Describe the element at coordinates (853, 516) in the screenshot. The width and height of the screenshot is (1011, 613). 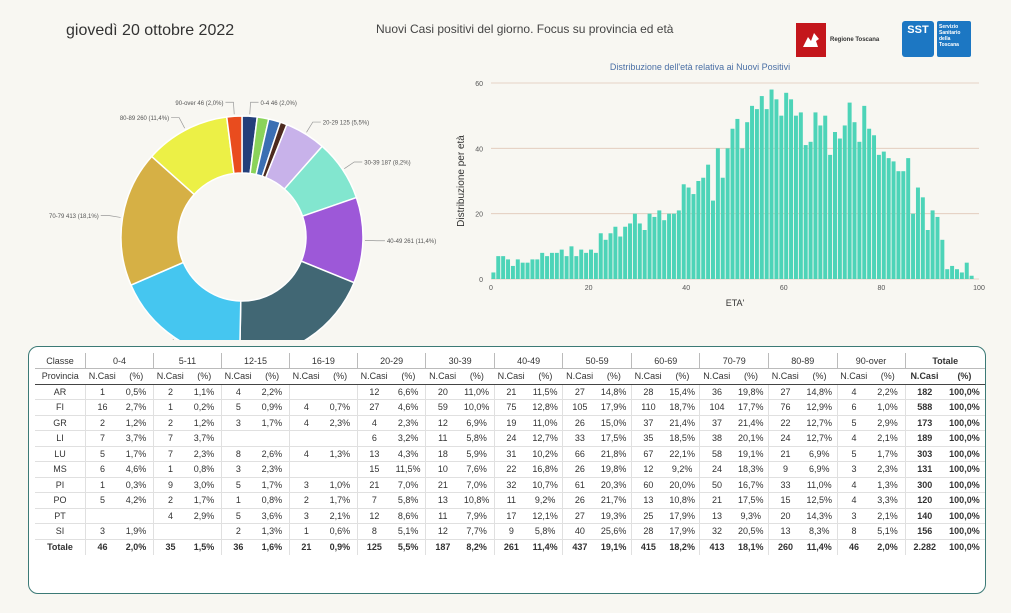
I see `table-cell: 3` at that location.